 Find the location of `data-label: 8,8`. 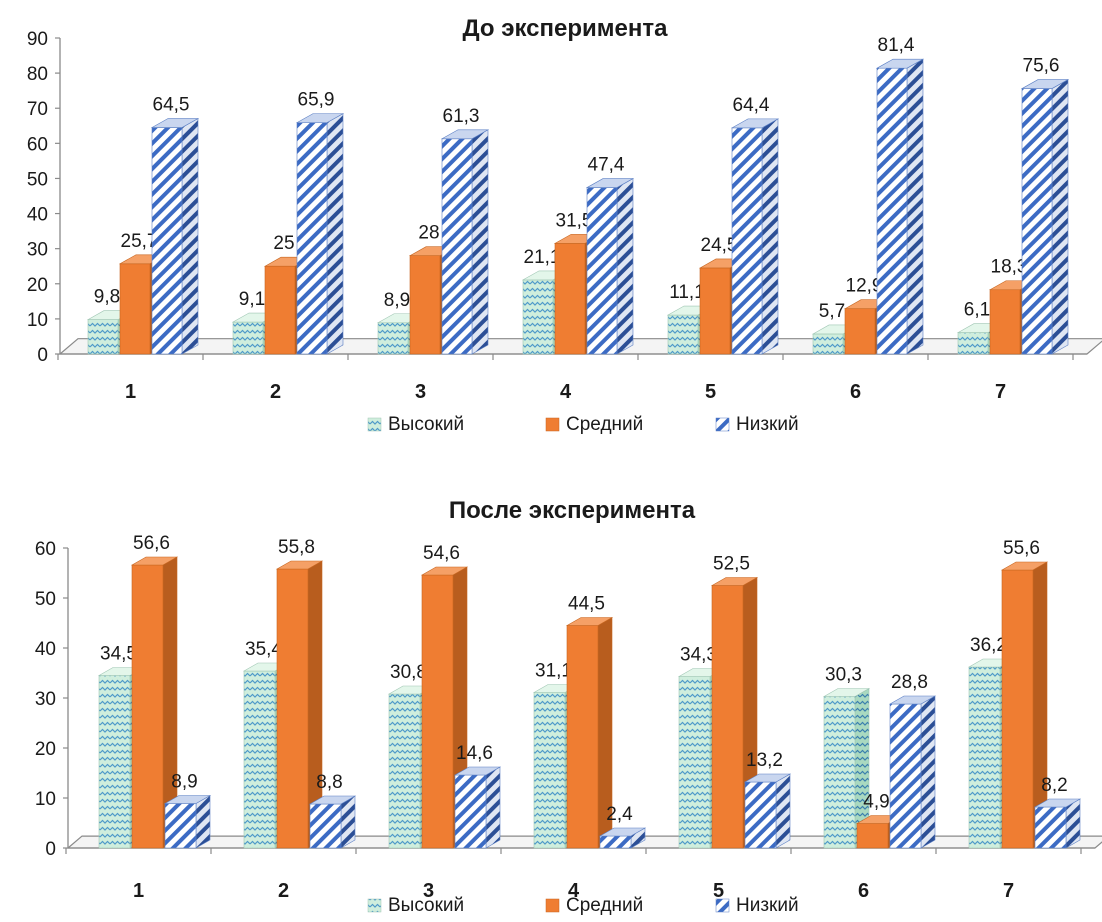

data-label: 8,8 is located at coordinates (329, 782).